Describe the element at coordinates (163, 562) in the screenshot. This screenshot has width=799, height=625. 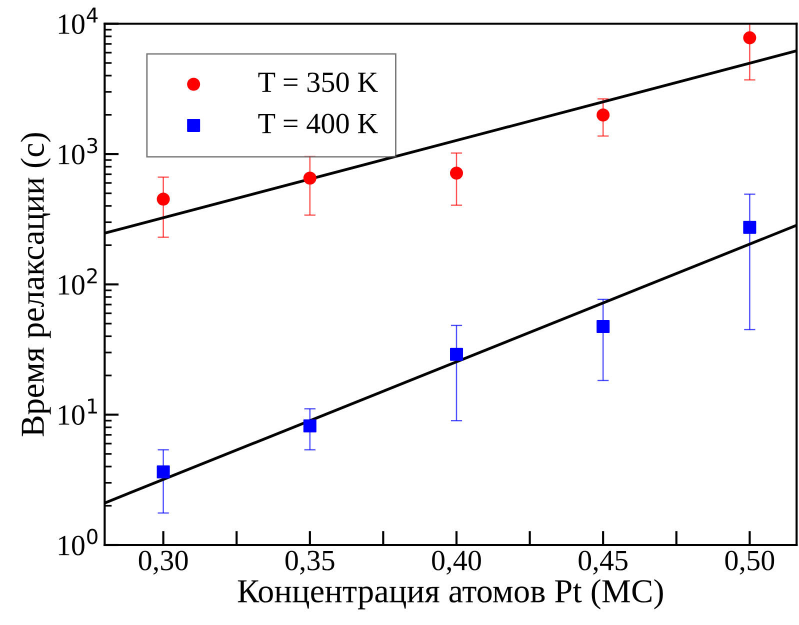
I see `x-tick-label: 0,30` at that location.